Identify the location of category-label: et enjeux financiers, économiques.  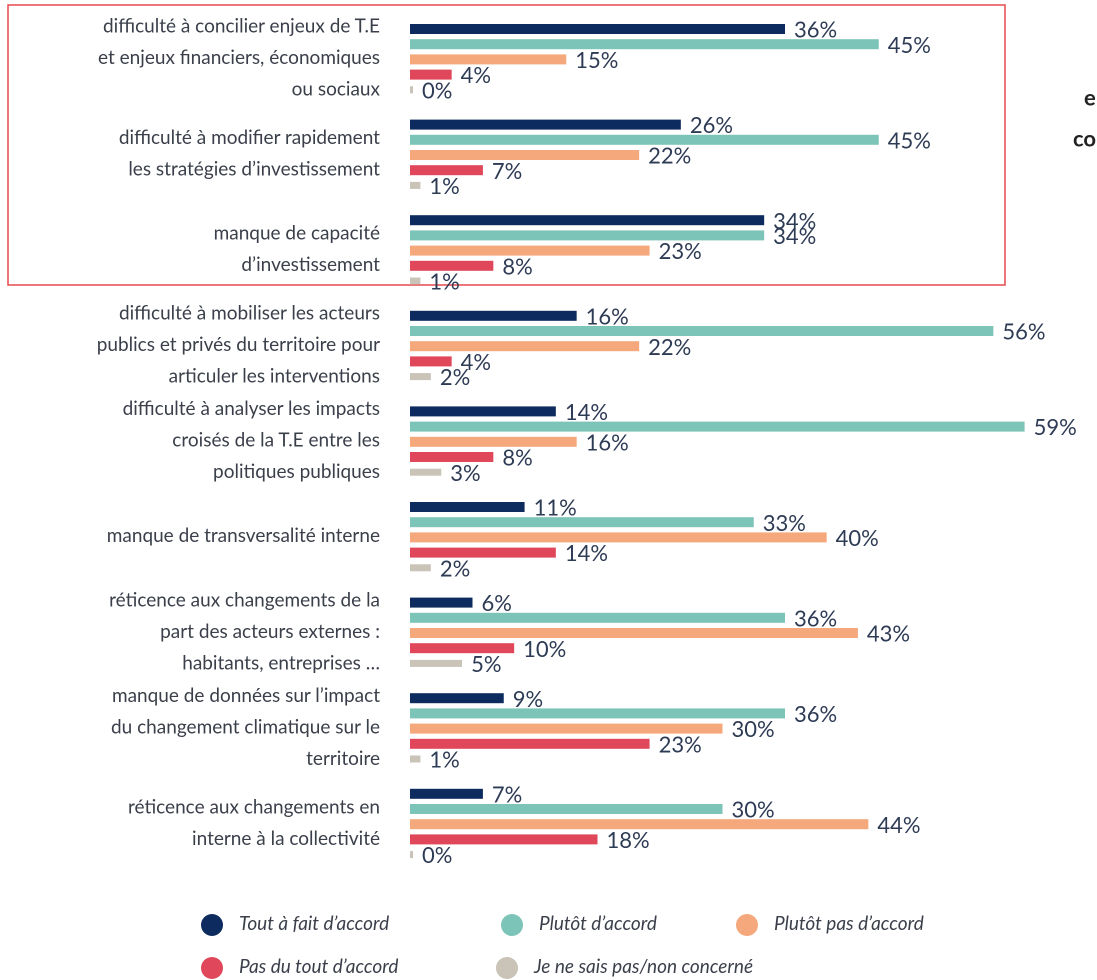
(239, 57).